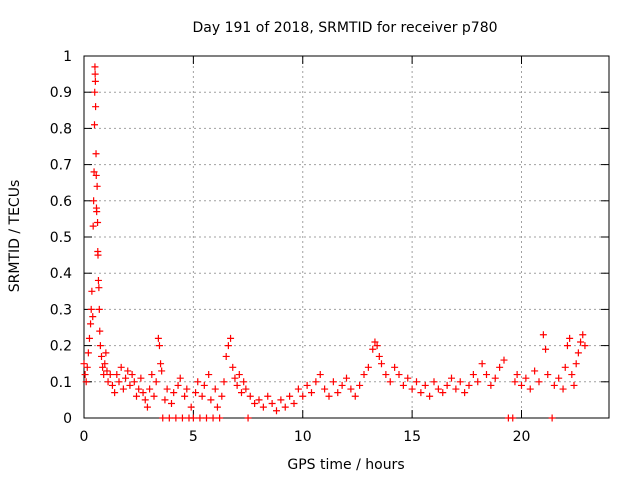 The image size is (640, 480). Describe the element at coordinates (305, 437) in the screenshot. I see `x-tick-labels: 0 5 10 15 20` at that location.